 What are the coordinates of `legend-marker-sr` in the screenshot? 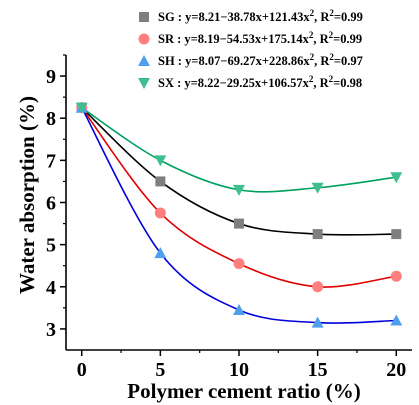 It's located at (144, 39).